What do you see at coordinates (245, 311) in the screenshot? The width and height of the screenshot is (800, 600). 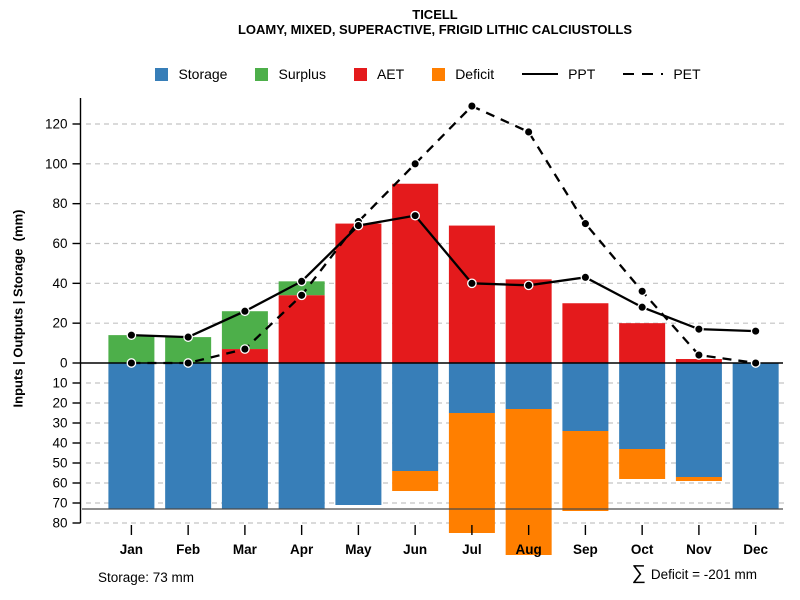 I see `ppt-point-mar` at bounding box center [245, 311].